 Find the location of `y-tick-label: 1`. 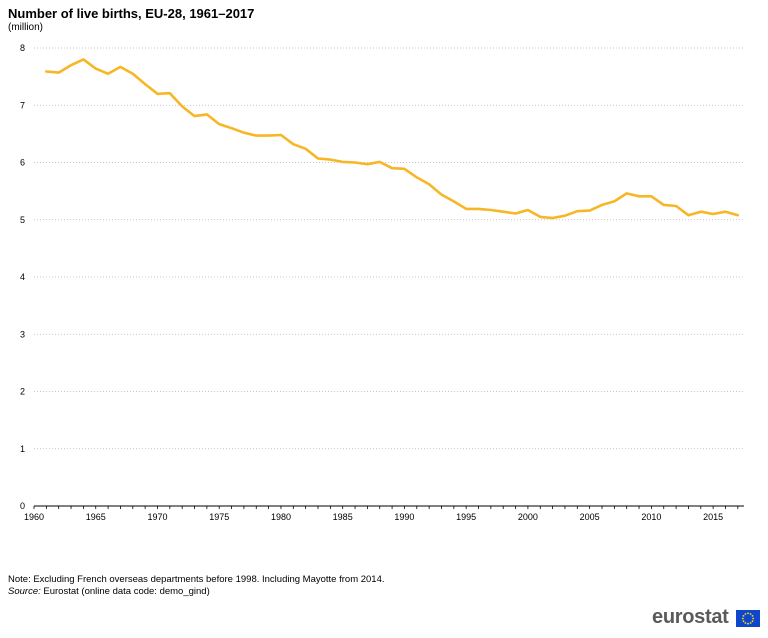

y-tick-label: 1 is located at coordinates (22, 449).